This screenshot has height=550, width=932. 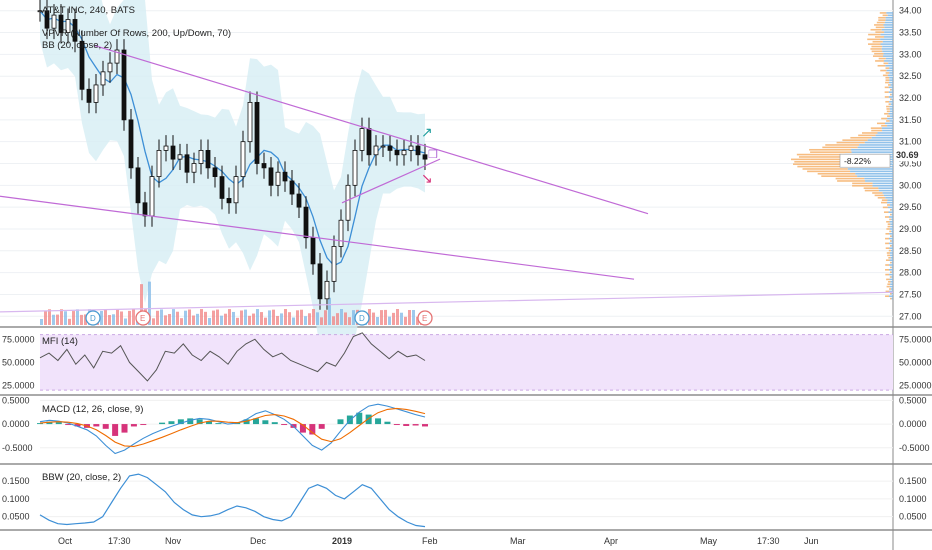 What do you see at coordinates (93, 318) in the screenshot?
I see `event-marker-label: D` at bounding box center [93, 318].